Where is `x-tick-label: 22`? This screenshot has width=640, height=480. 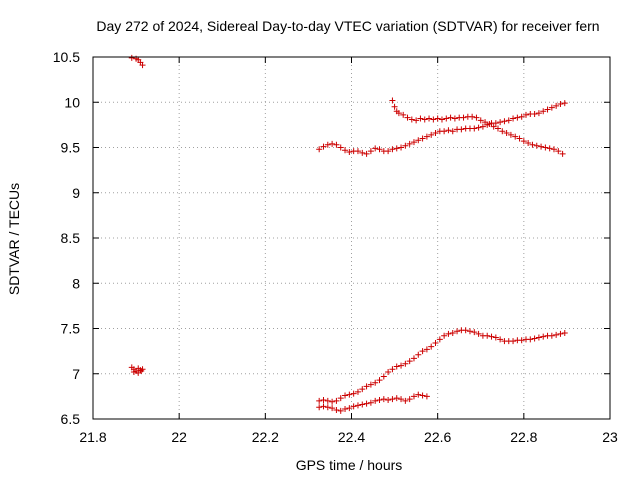 x-tick-label: 22 is located at coordinates (179, 437).